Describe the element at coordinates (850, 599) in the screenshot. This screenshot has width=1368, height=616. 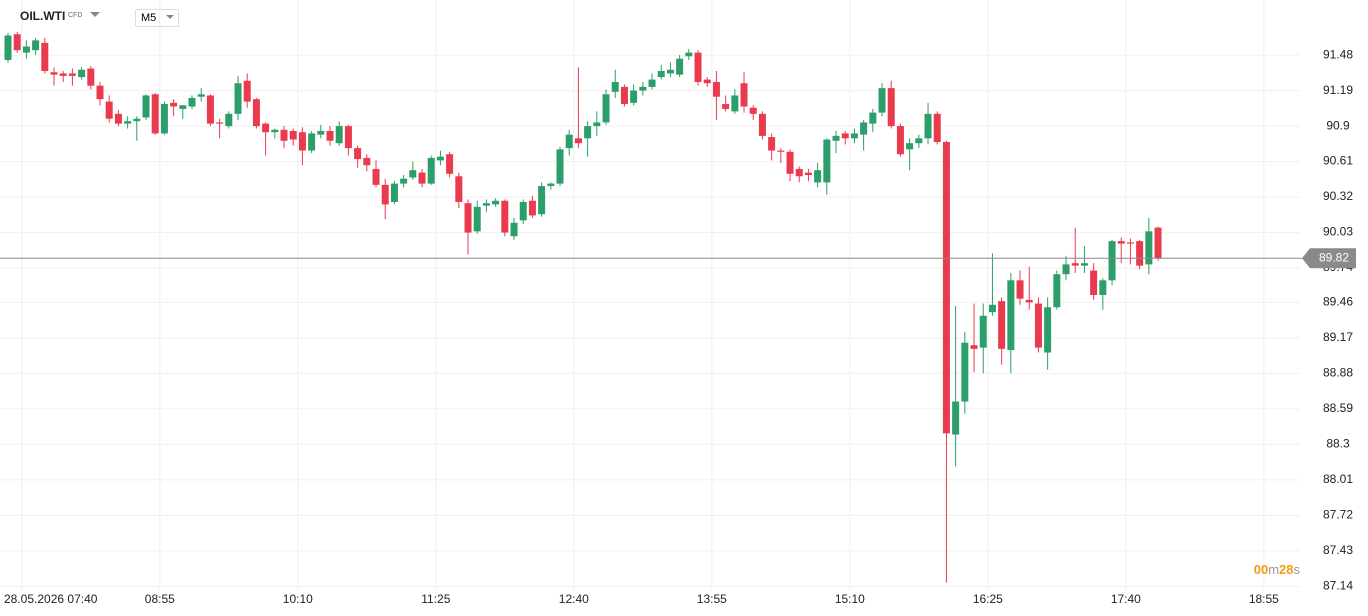
I see `x-tick-label: 15:10` at that location.